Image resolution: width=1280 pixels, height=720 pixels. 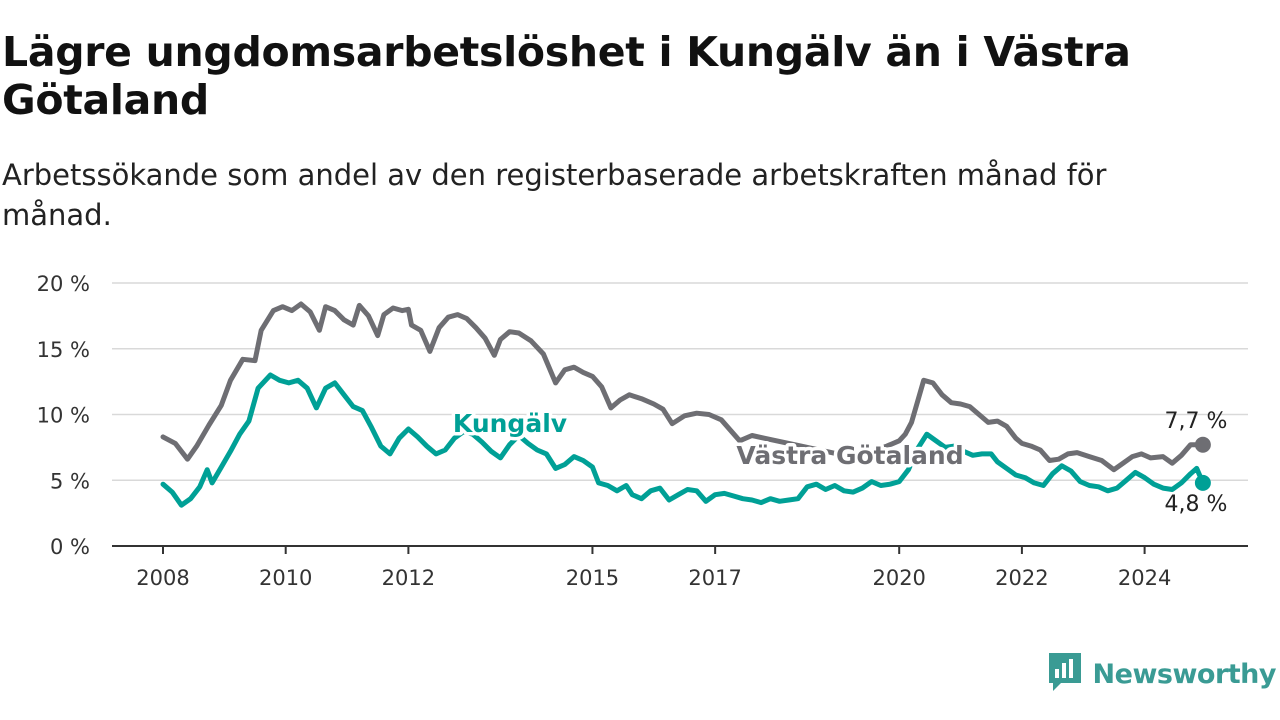 I want to click on end-marker-kungalv, so click(x=1202, y=482).